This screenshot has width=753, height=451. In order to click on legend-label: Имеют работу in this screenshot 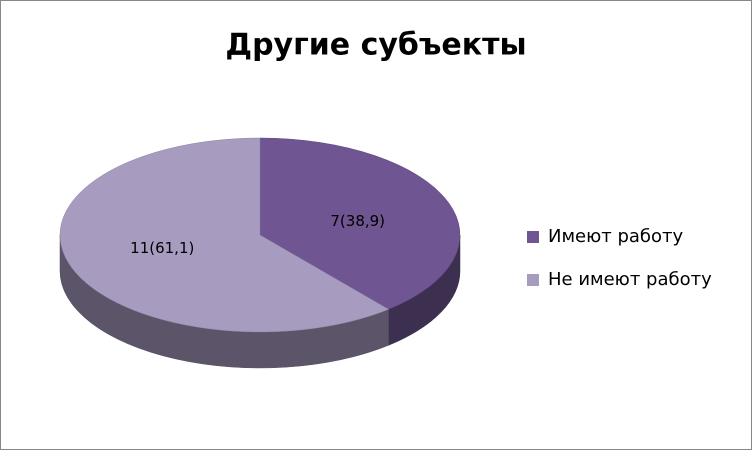, I will do `click(616, 236)`.